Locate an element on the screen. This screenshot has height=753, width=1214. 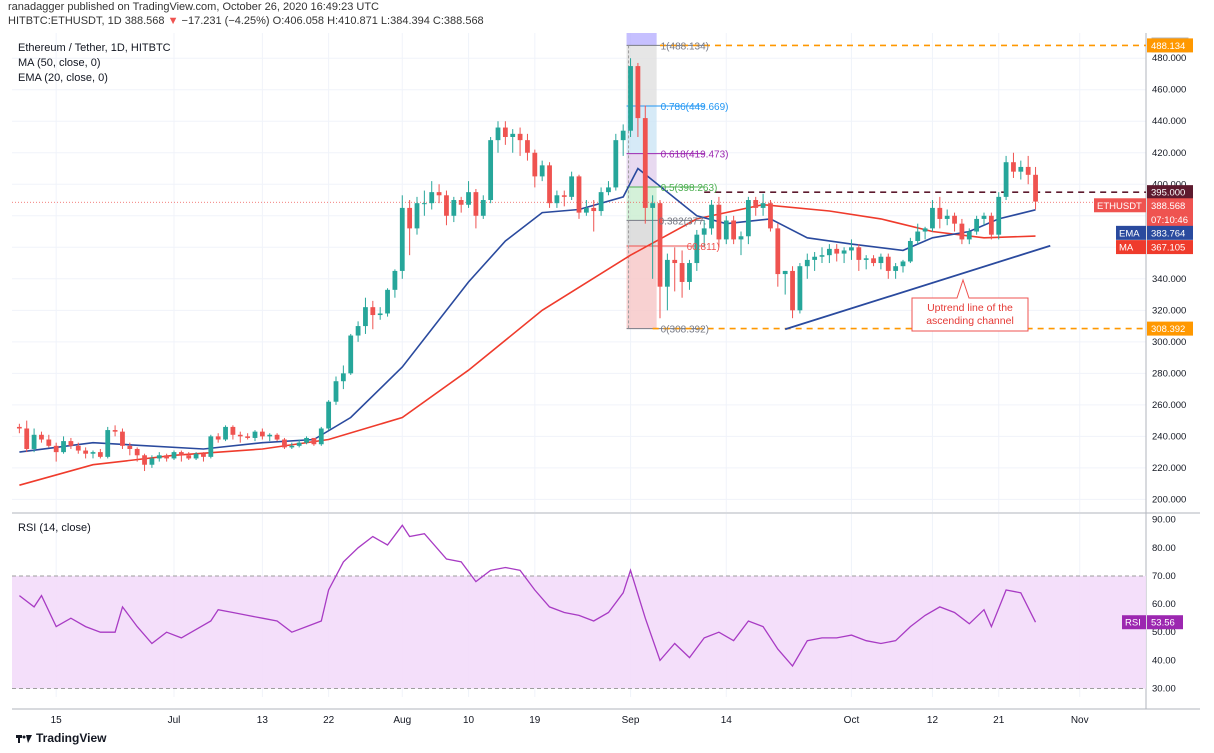
date-tick-label: 10 is located at coordinates (469, 720).